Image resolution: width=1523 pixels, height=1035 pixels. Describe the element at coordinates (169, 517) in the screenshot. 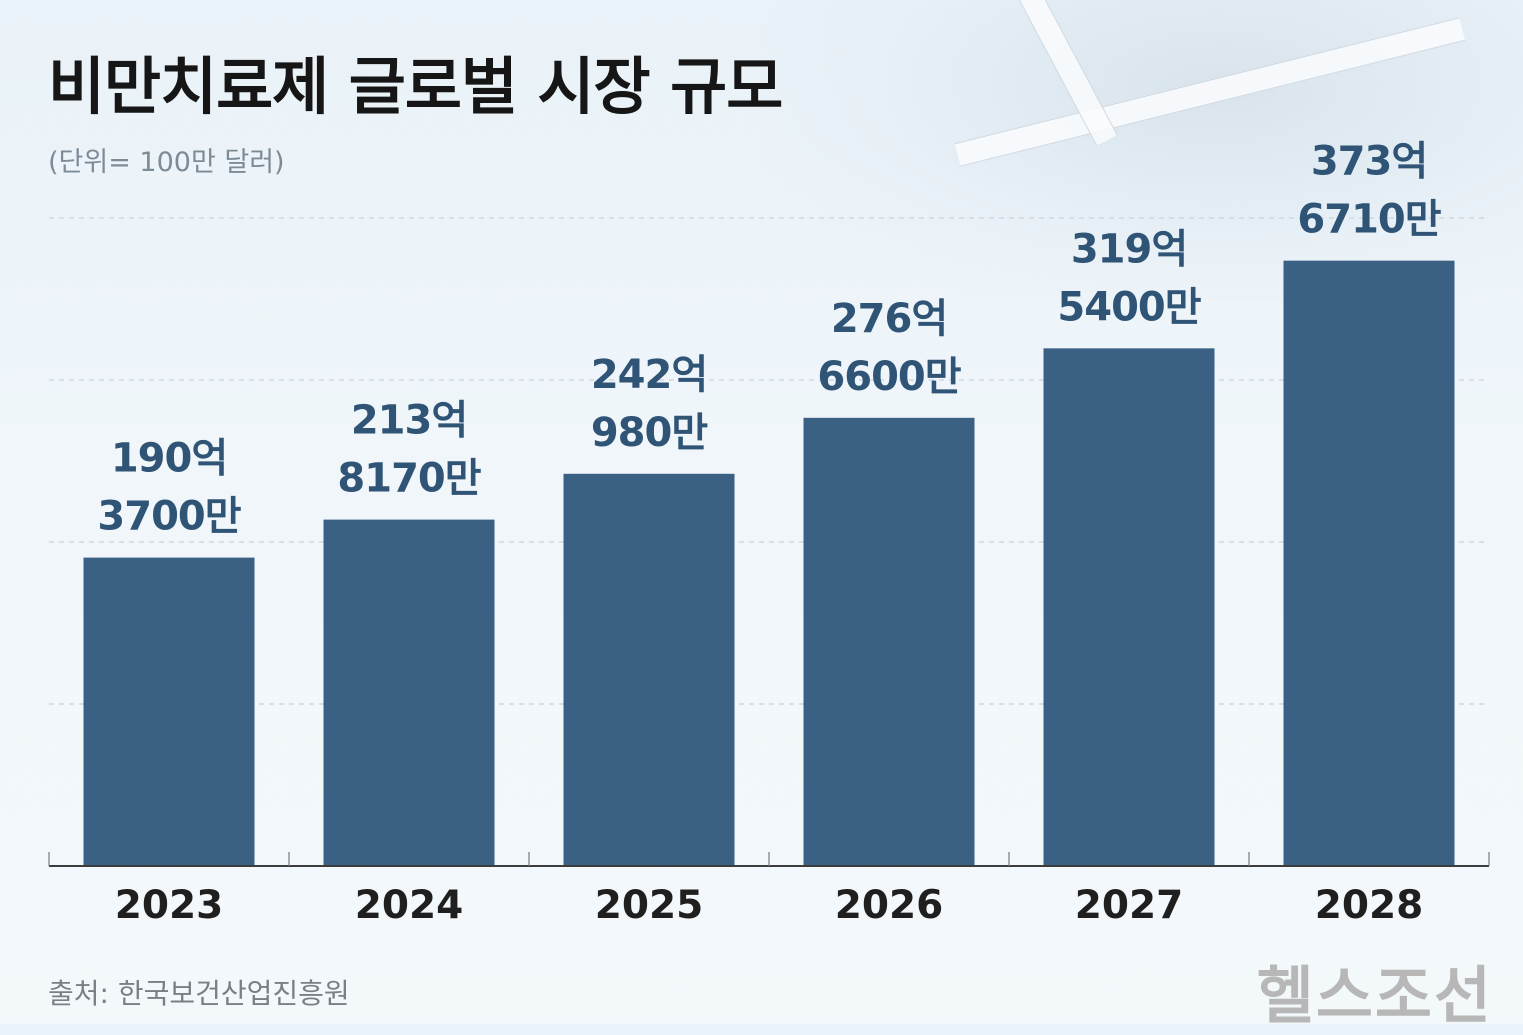

I see `data-label-line2: 3700만` at that location.